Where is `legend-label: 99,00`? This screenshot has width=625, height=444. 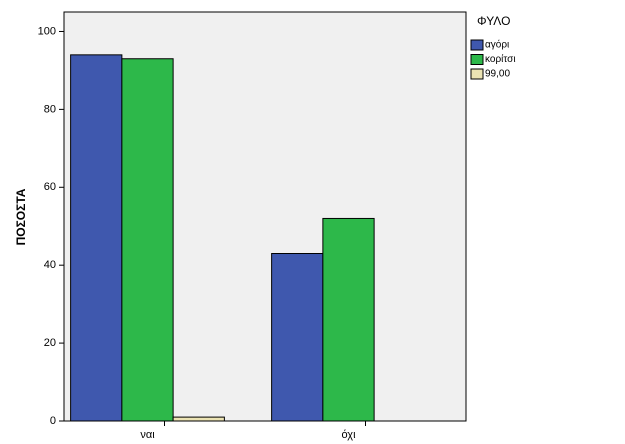
legend-label: 99,00 is located at coordinates (497, 74).